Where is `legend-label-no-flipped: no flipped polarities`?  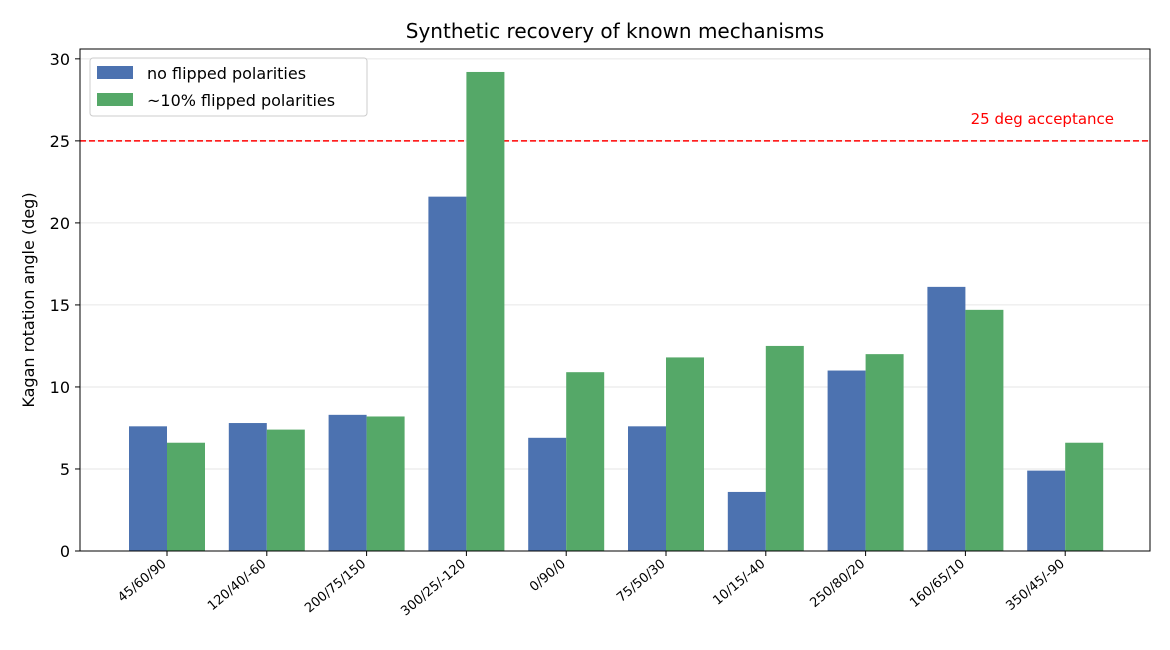 legend-label-no-flipped: no flipped polarities is located at coordinates (226, 73).